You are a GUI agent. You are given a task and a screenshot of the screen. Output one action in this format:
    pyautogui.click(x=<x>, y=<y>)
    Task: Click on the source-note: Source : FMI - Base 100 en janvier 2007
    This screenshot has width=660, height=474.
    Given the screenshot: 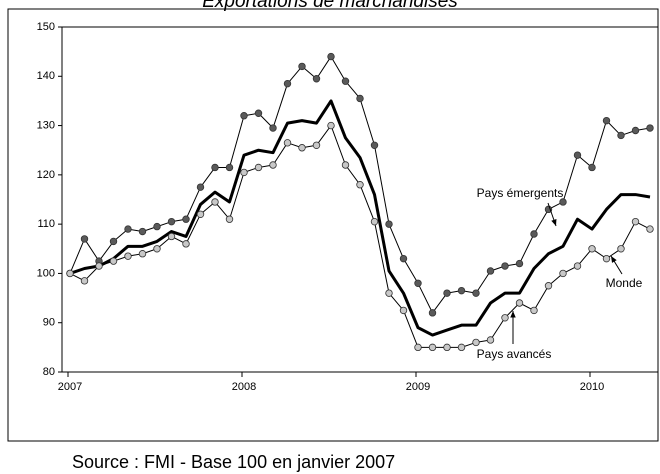 What is the action you would take?
    pyautogui.click(x=233, y=462)
    